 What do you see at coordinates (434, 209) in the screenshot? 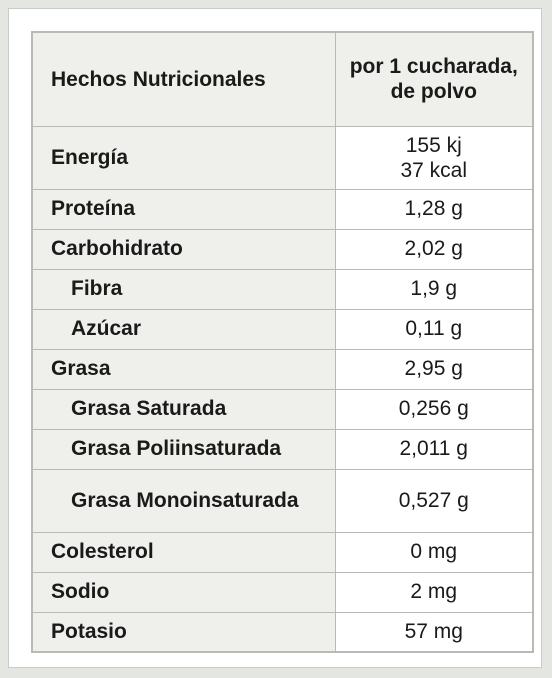
I see `row-value: 1,28 g` at bounding box center [434, 209].